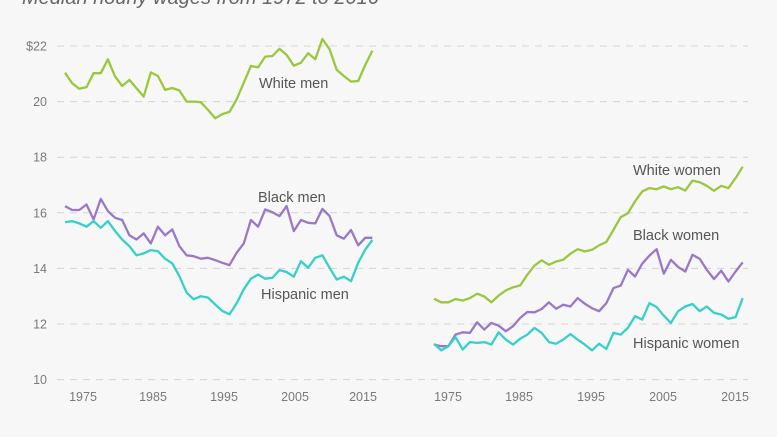  What do you see at coordinates (588, 324) in the screenshot?
I see `series-line-hispanic-women` at bounding box center [588, 324].